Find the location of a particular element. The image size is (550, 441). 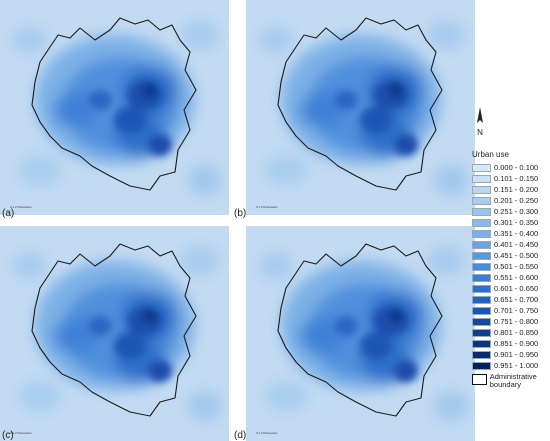

legend-label: 0.601 - 0.650 is located at coordinates (516, 288).